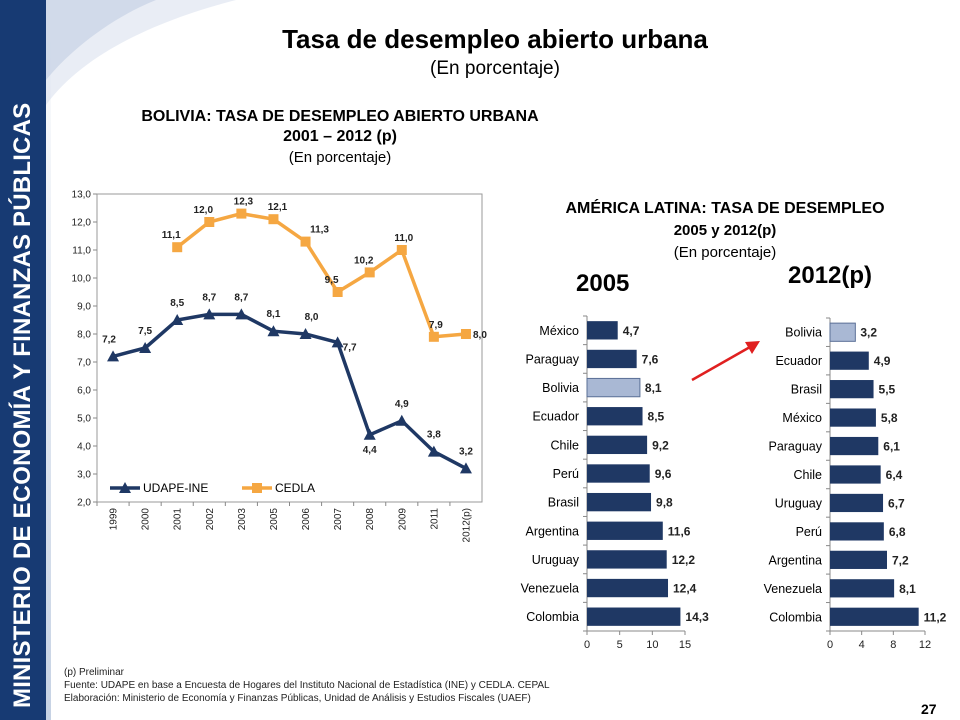  What do you see at coordinates (340, 157) in the screenshot?
I see `bolivia-chart-subtitle: (En porcentaje)` at bounding box center [340, 157].